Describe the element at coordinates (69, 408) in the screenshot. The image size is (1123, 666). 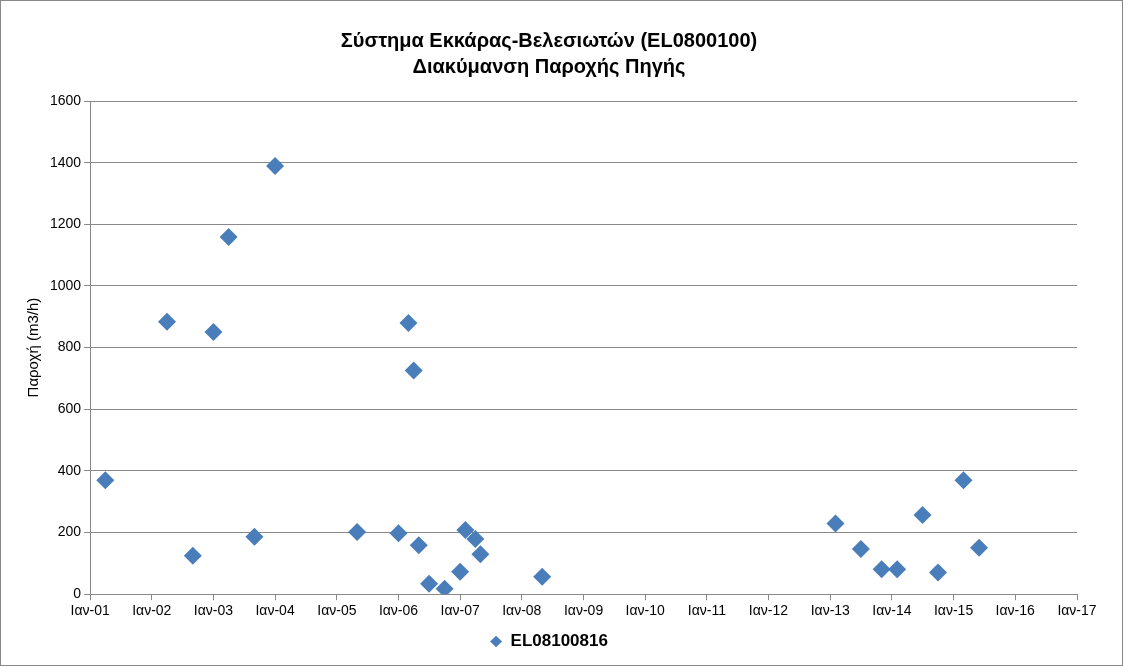
I see `y-tick-label: 600` at that location.